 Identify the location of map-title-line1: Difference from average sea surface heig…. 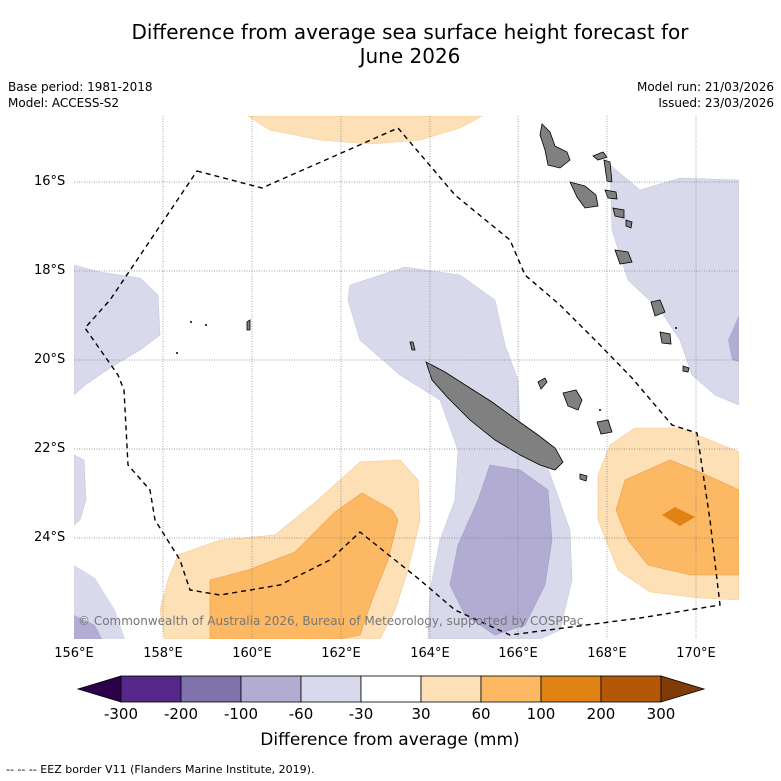
(410, 32).